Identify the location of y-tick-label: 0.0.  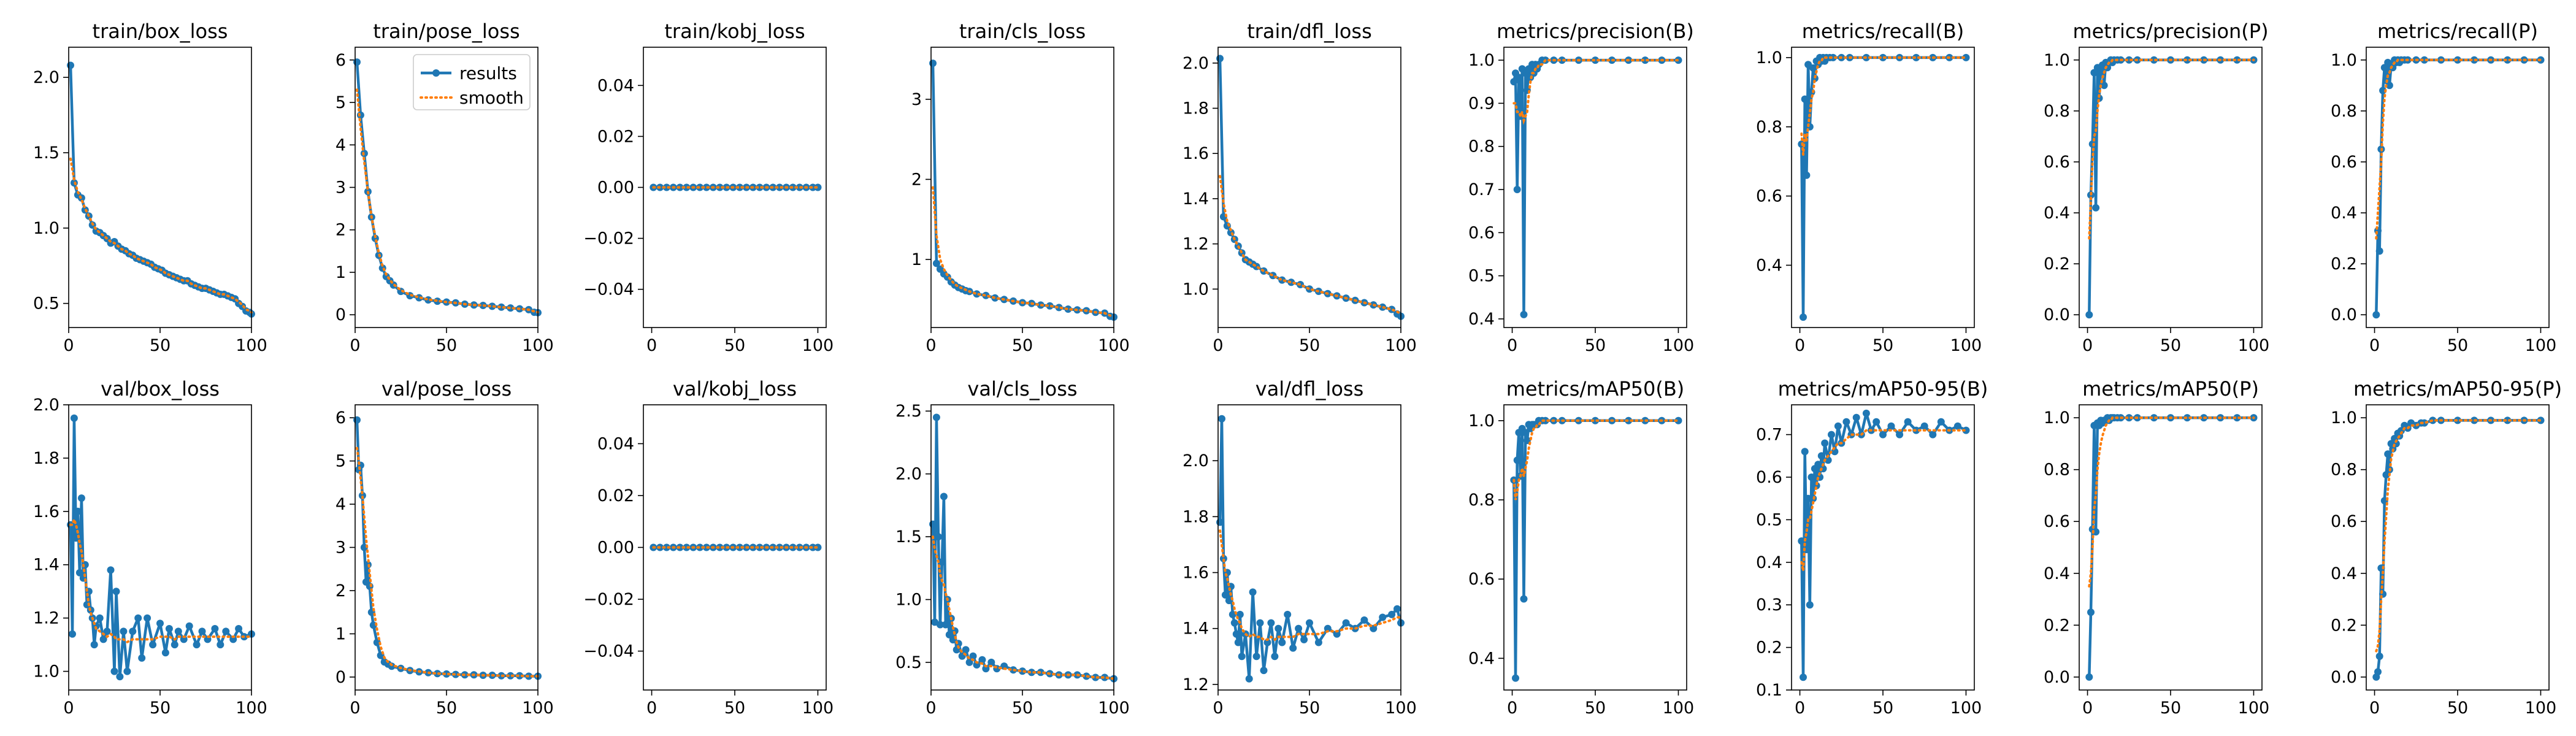
(2344, 314).